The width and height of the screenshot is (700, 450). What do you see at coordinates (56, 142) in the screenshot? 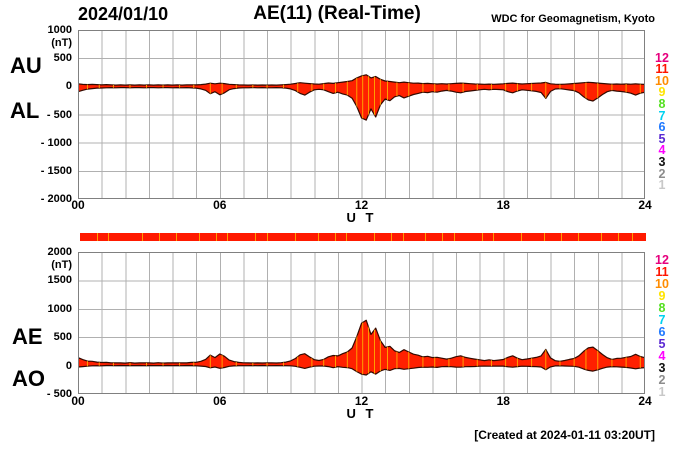
I see `y-tick-label: - 1000` at bounding box center [56, 142].